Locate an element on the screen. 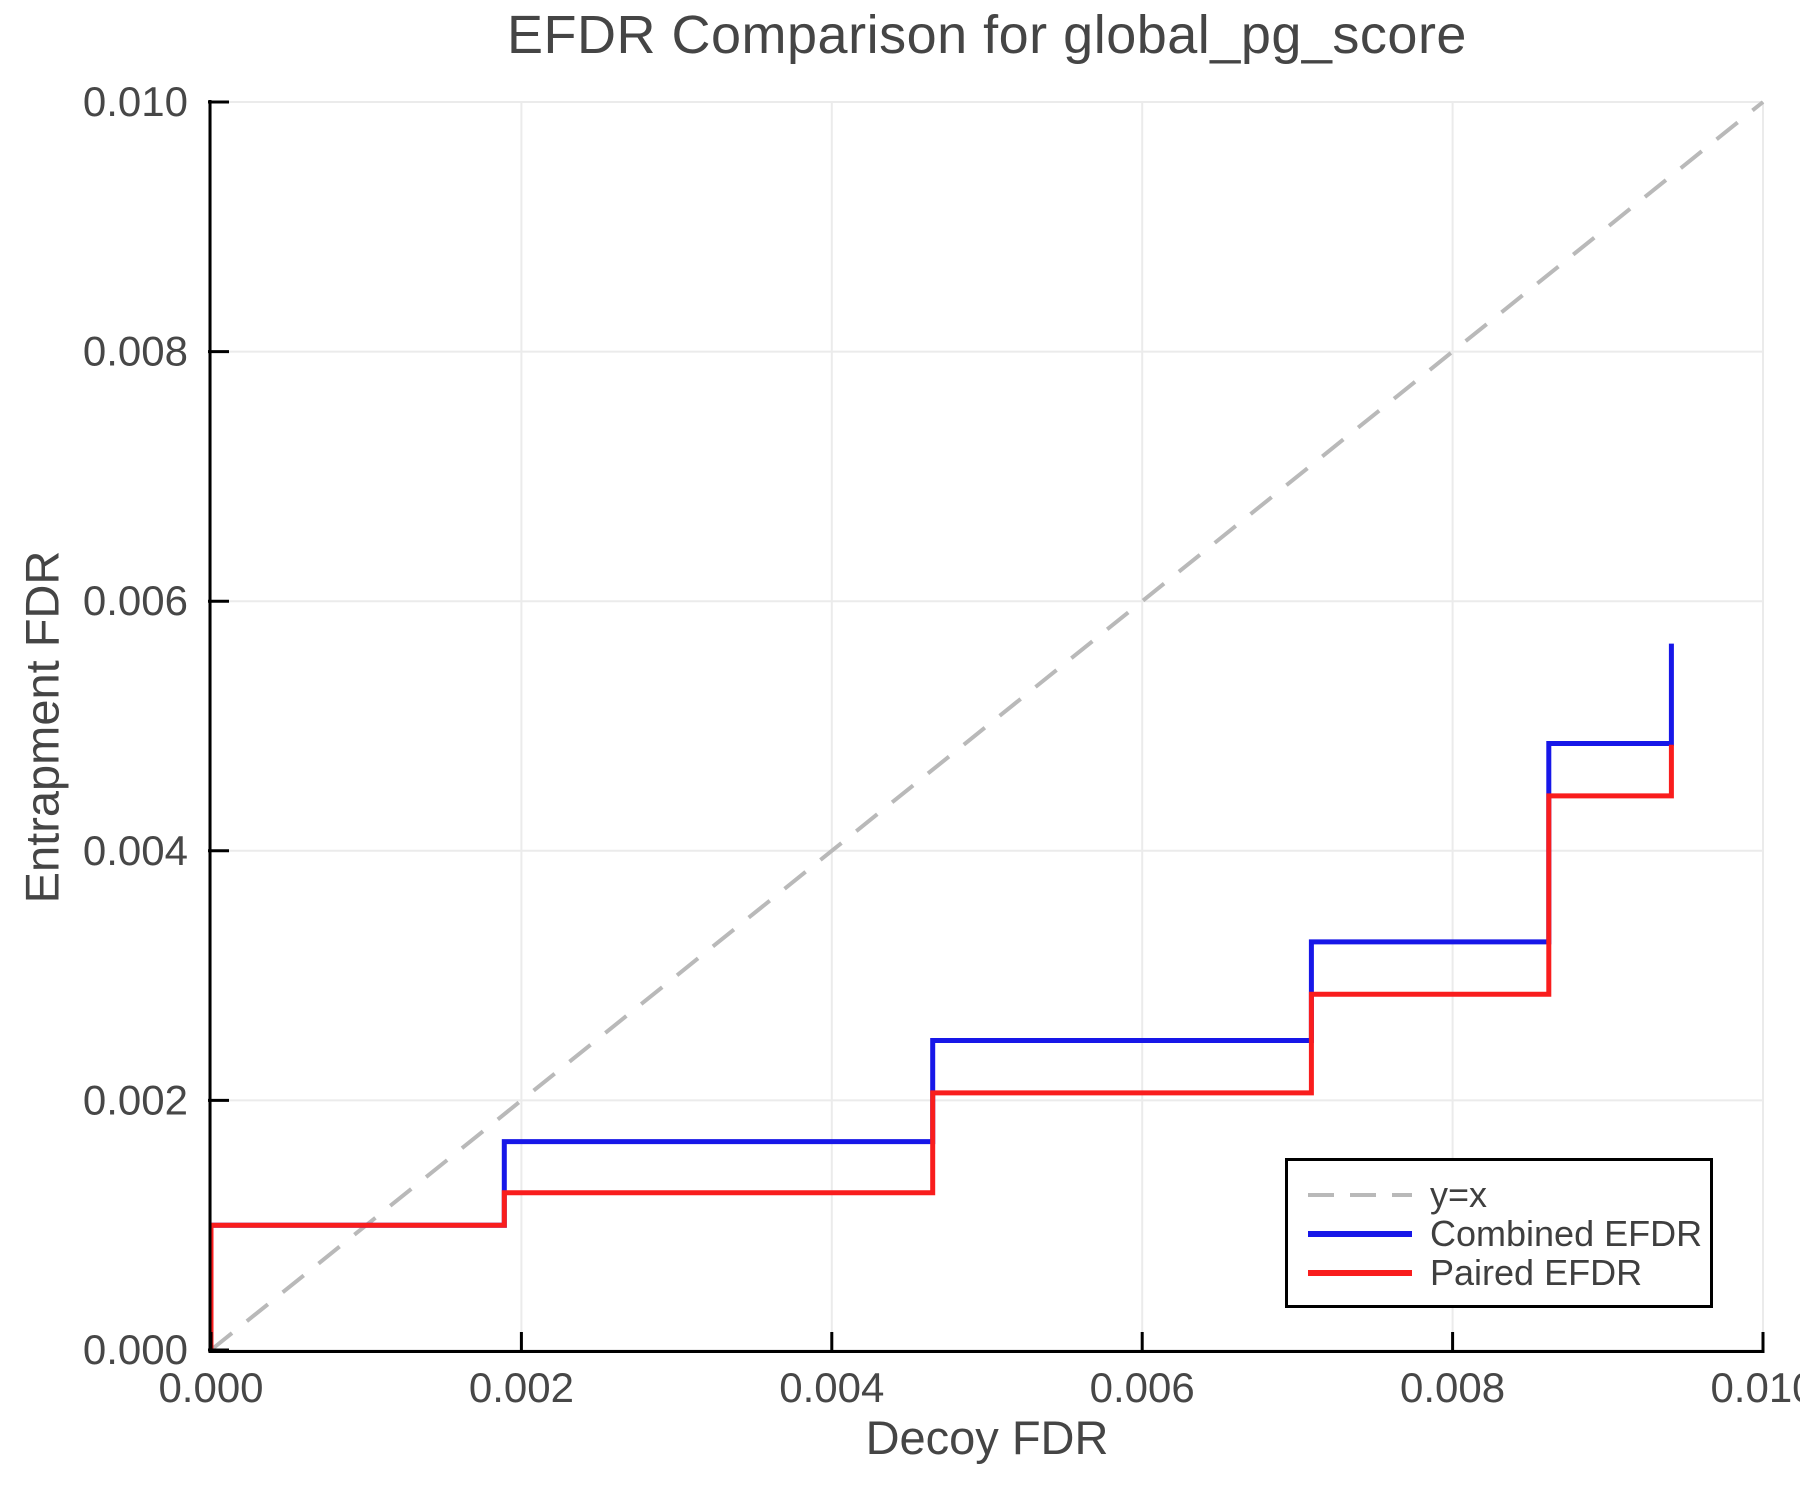 The height and width of the screenshot is (1500, 1800). legend-item-combined-efdr: Combined EFDR is located at coordinates (1509, 1233).